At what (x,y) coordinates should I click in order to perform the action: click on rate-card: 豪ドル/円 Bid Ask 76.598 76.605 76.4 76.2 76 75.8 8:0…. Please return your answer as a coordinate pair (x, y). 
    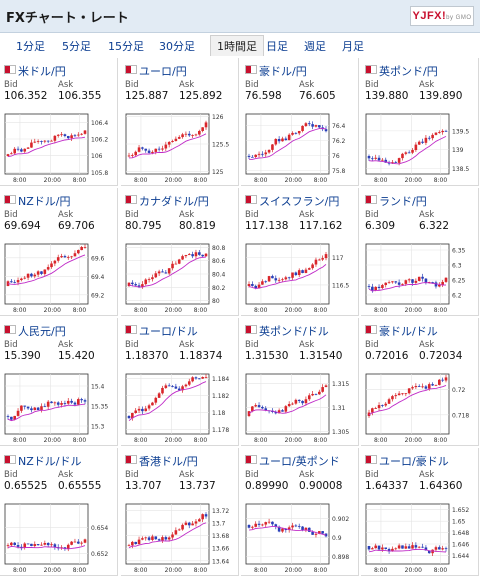
    Looking at the image, I should click on (300, 122).